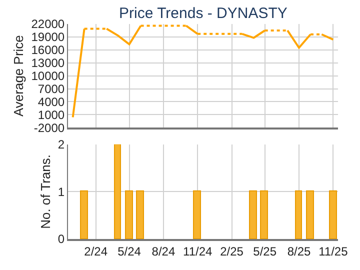  Describe the element at coordinates (232, 251) in the screenshot. I see `x-tick-label: 2/25` at that location.